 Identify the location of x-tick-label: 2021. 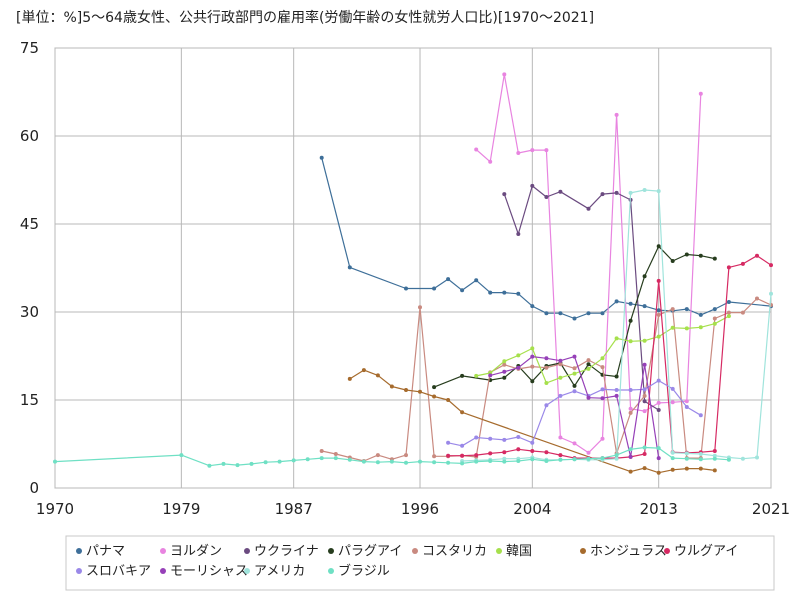
(771, 509).